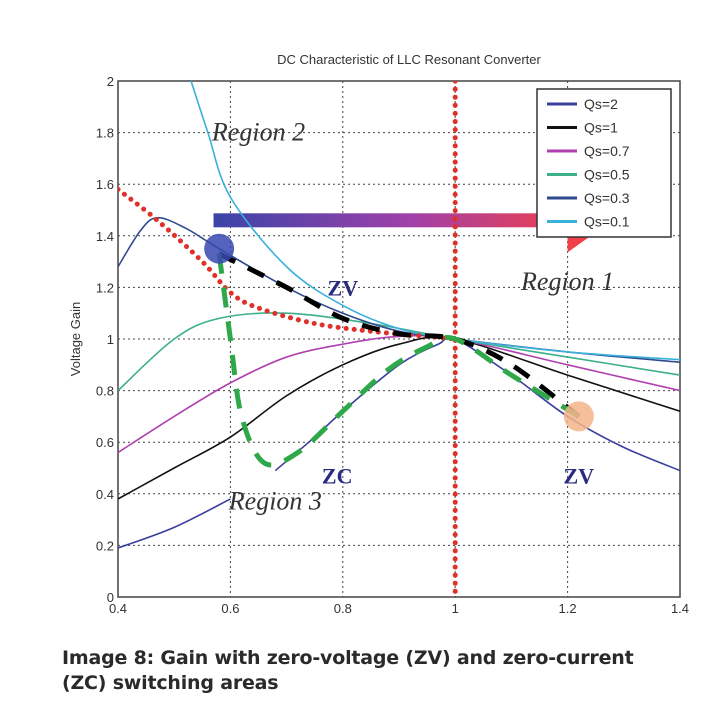 The width and height of the screenshot is (715, 726). I want to click on y-tick-label: 0.6, so click(105, 442).